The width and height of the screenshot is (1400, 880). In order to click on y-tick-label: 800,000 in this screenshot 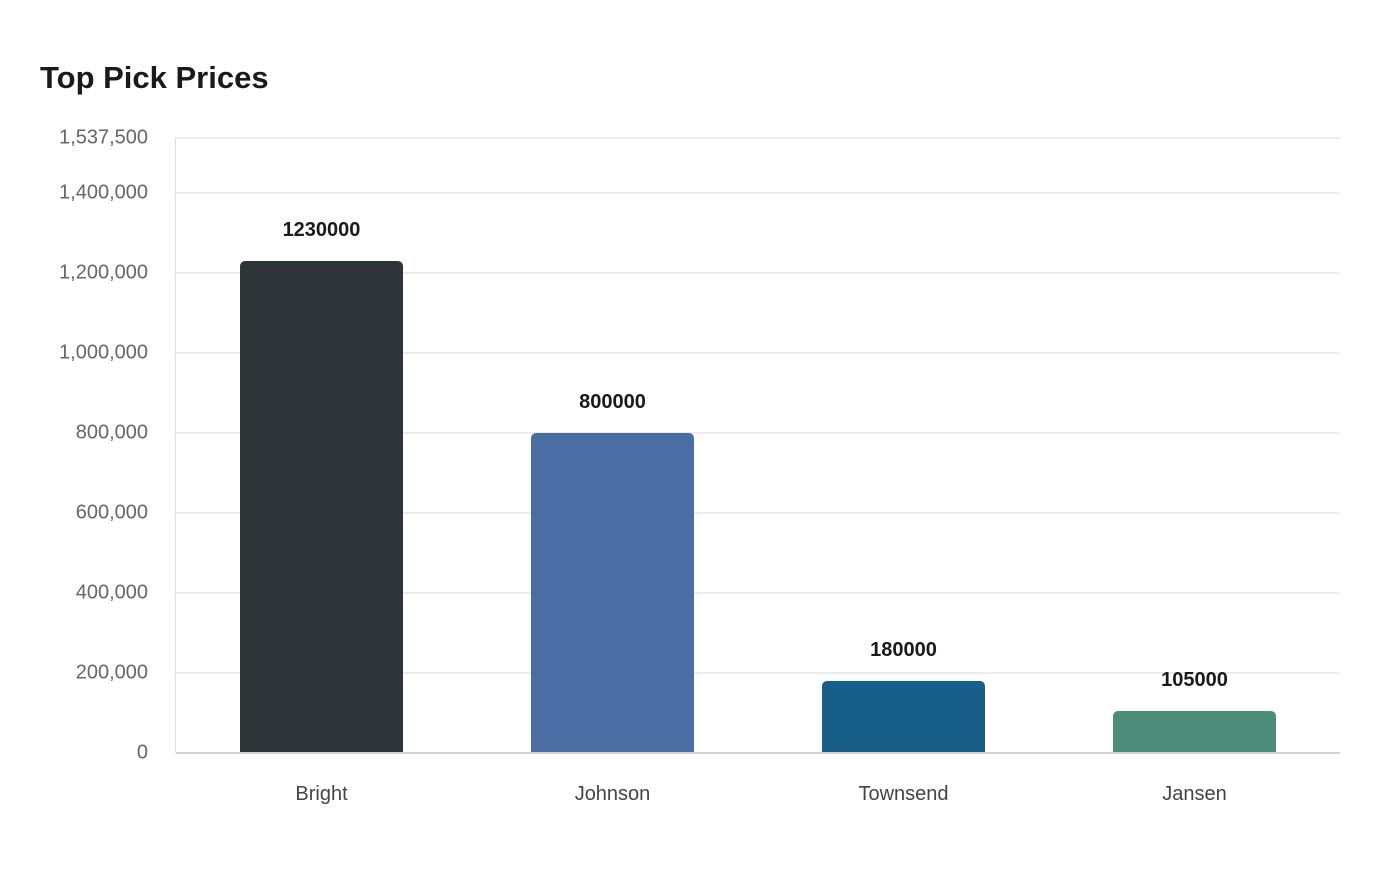, I will do `click(111, 432)`.